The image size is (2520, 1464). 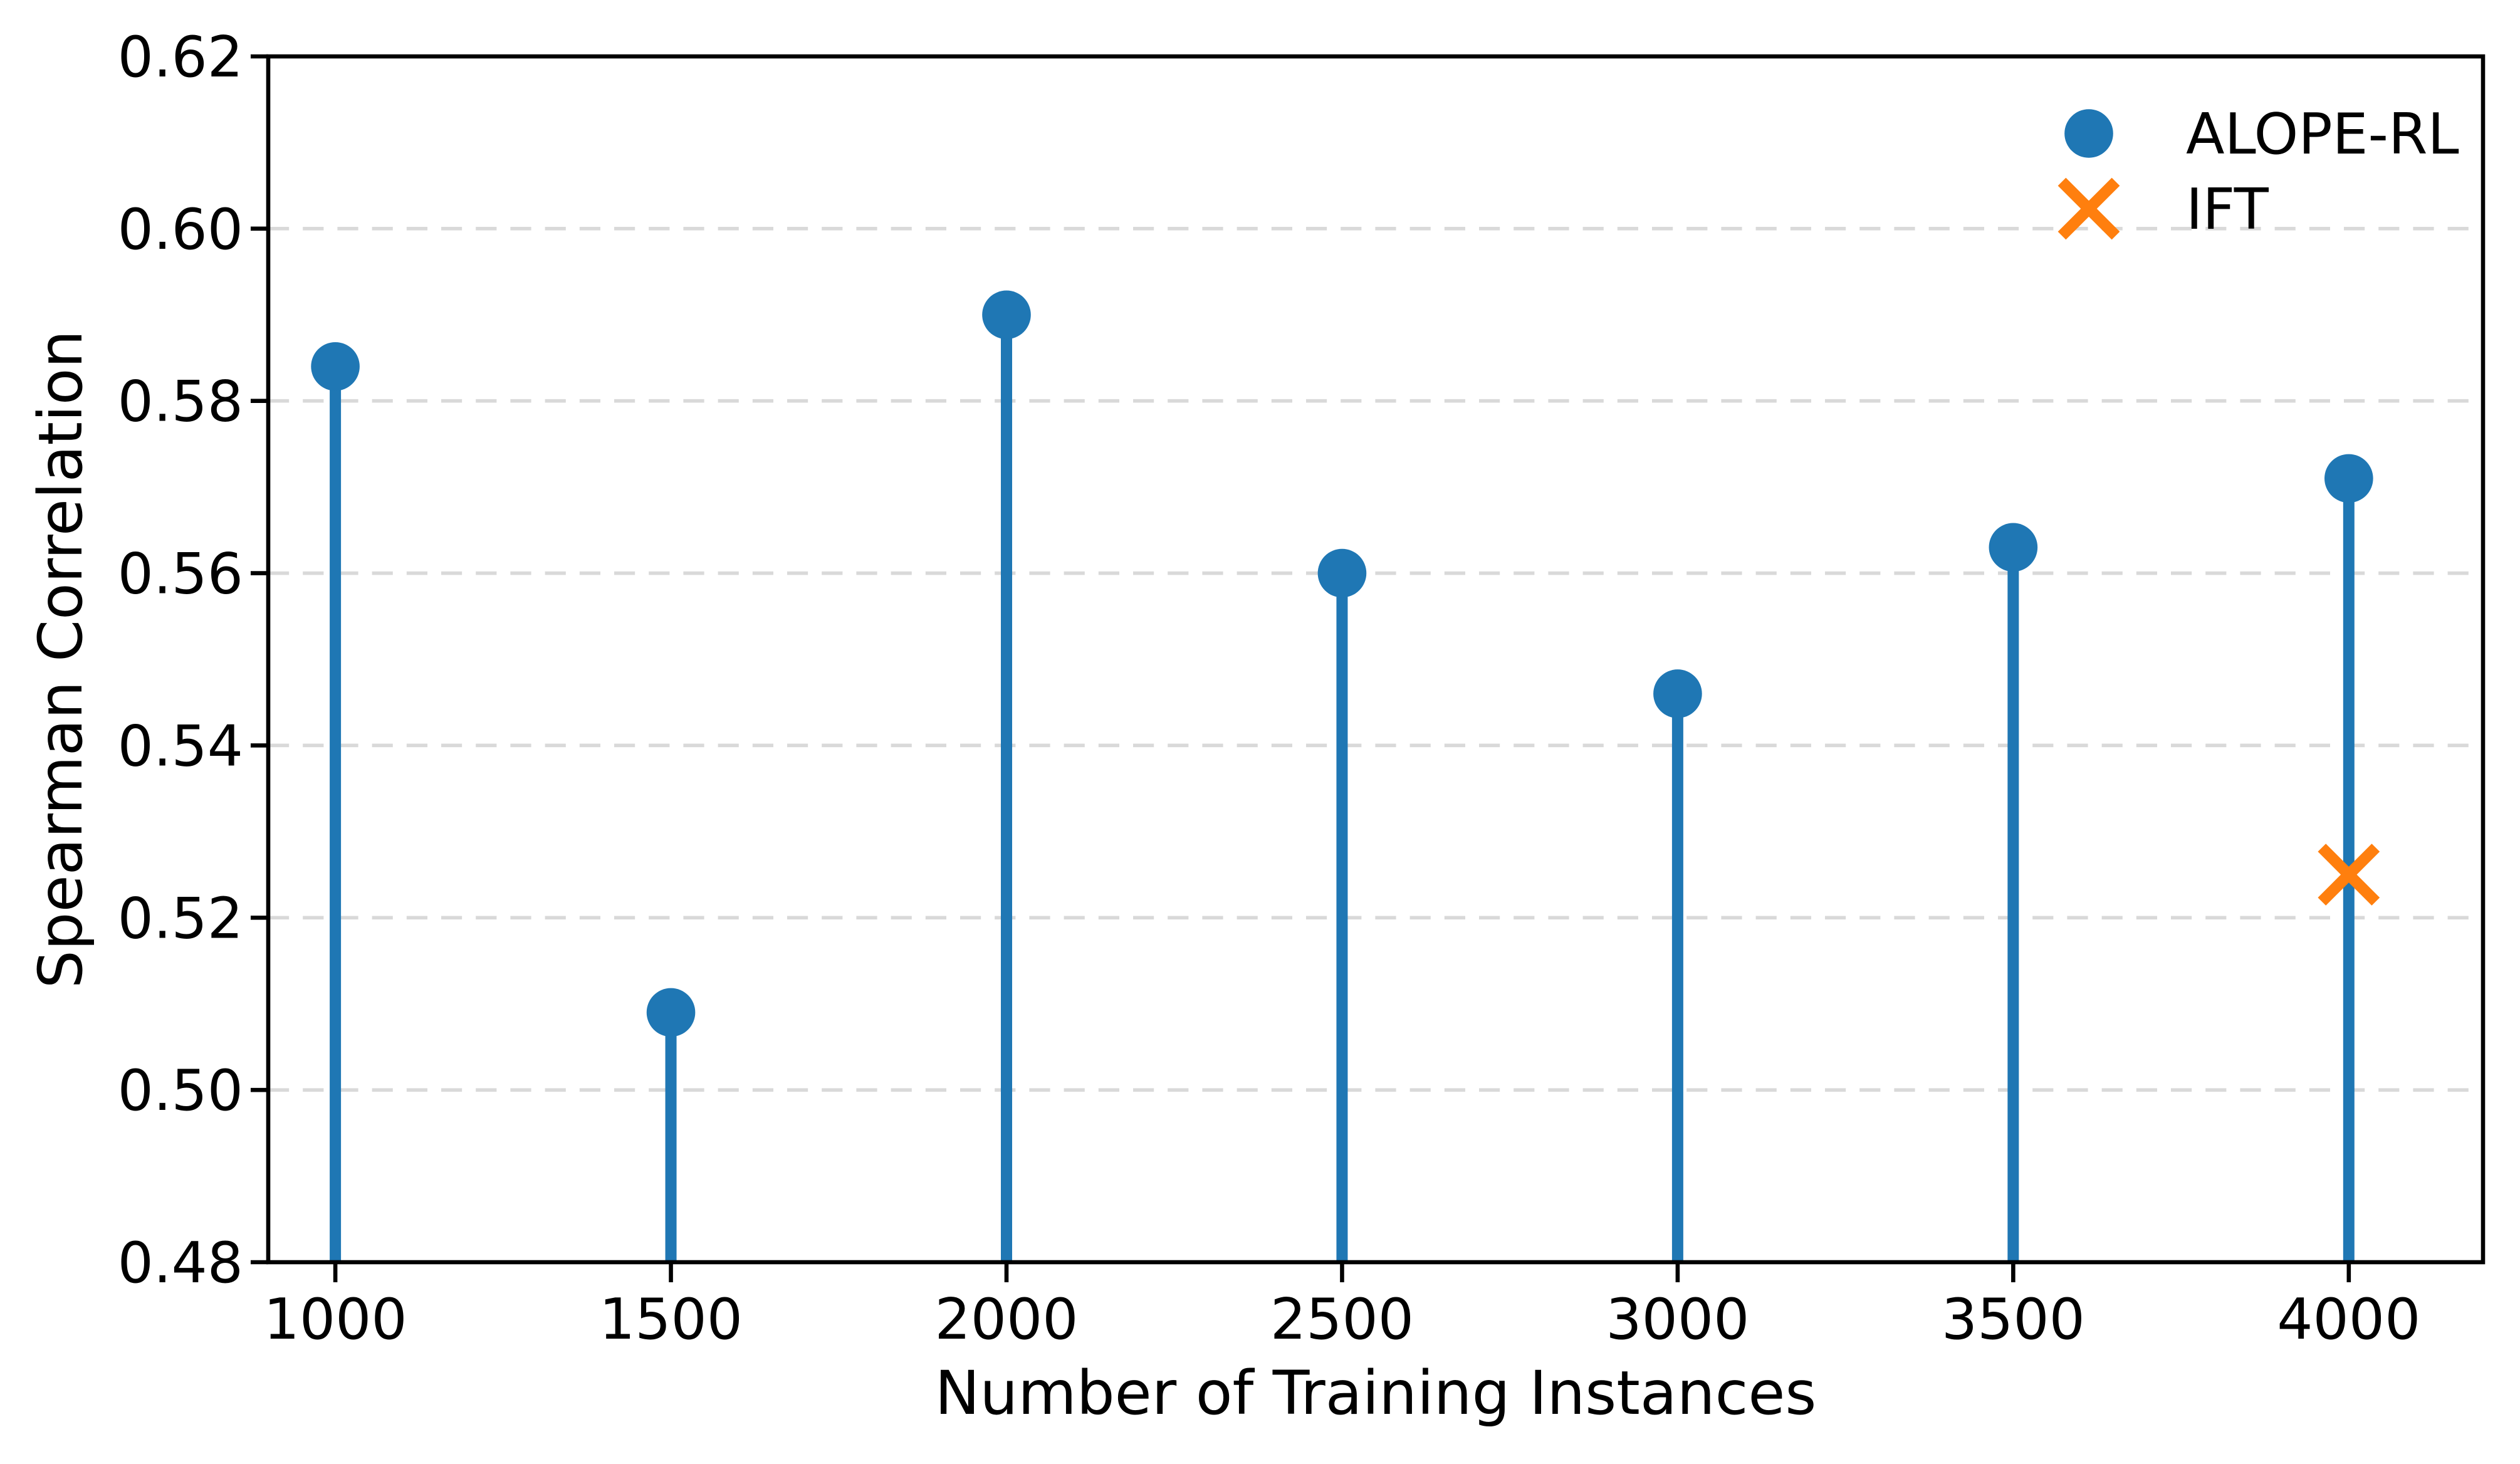 I want to click on x-tick-label: 3500, so click(x=2013, y=1319).